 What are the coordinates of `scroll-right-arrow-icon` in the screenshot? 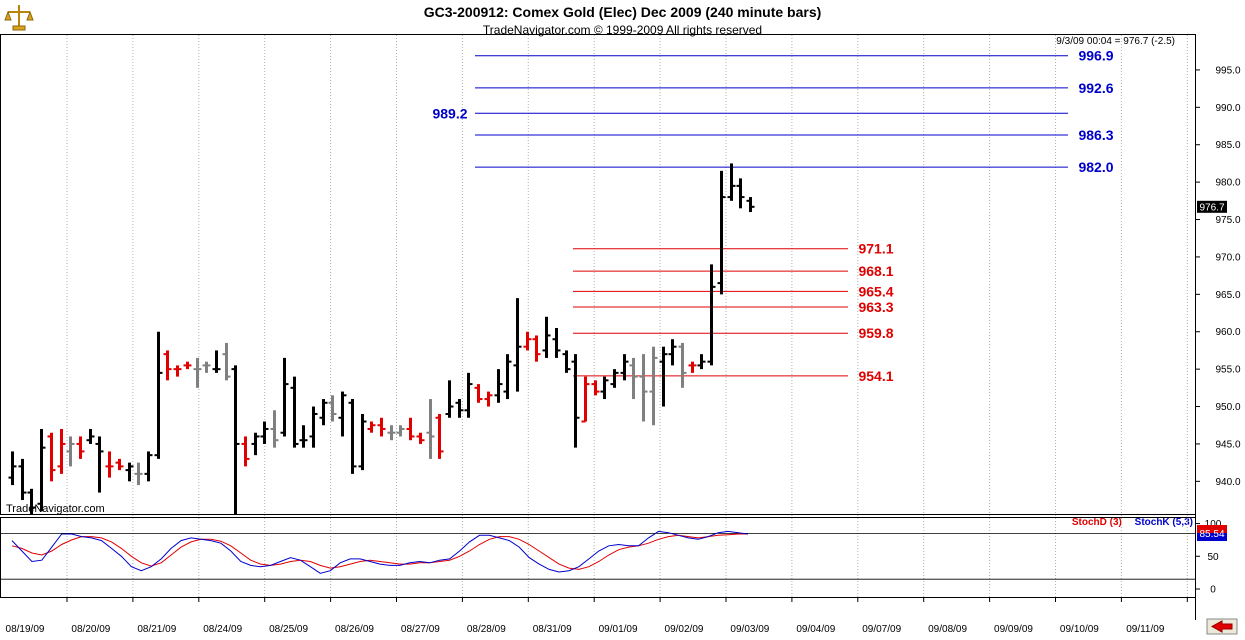 It's located at (1222, 626).